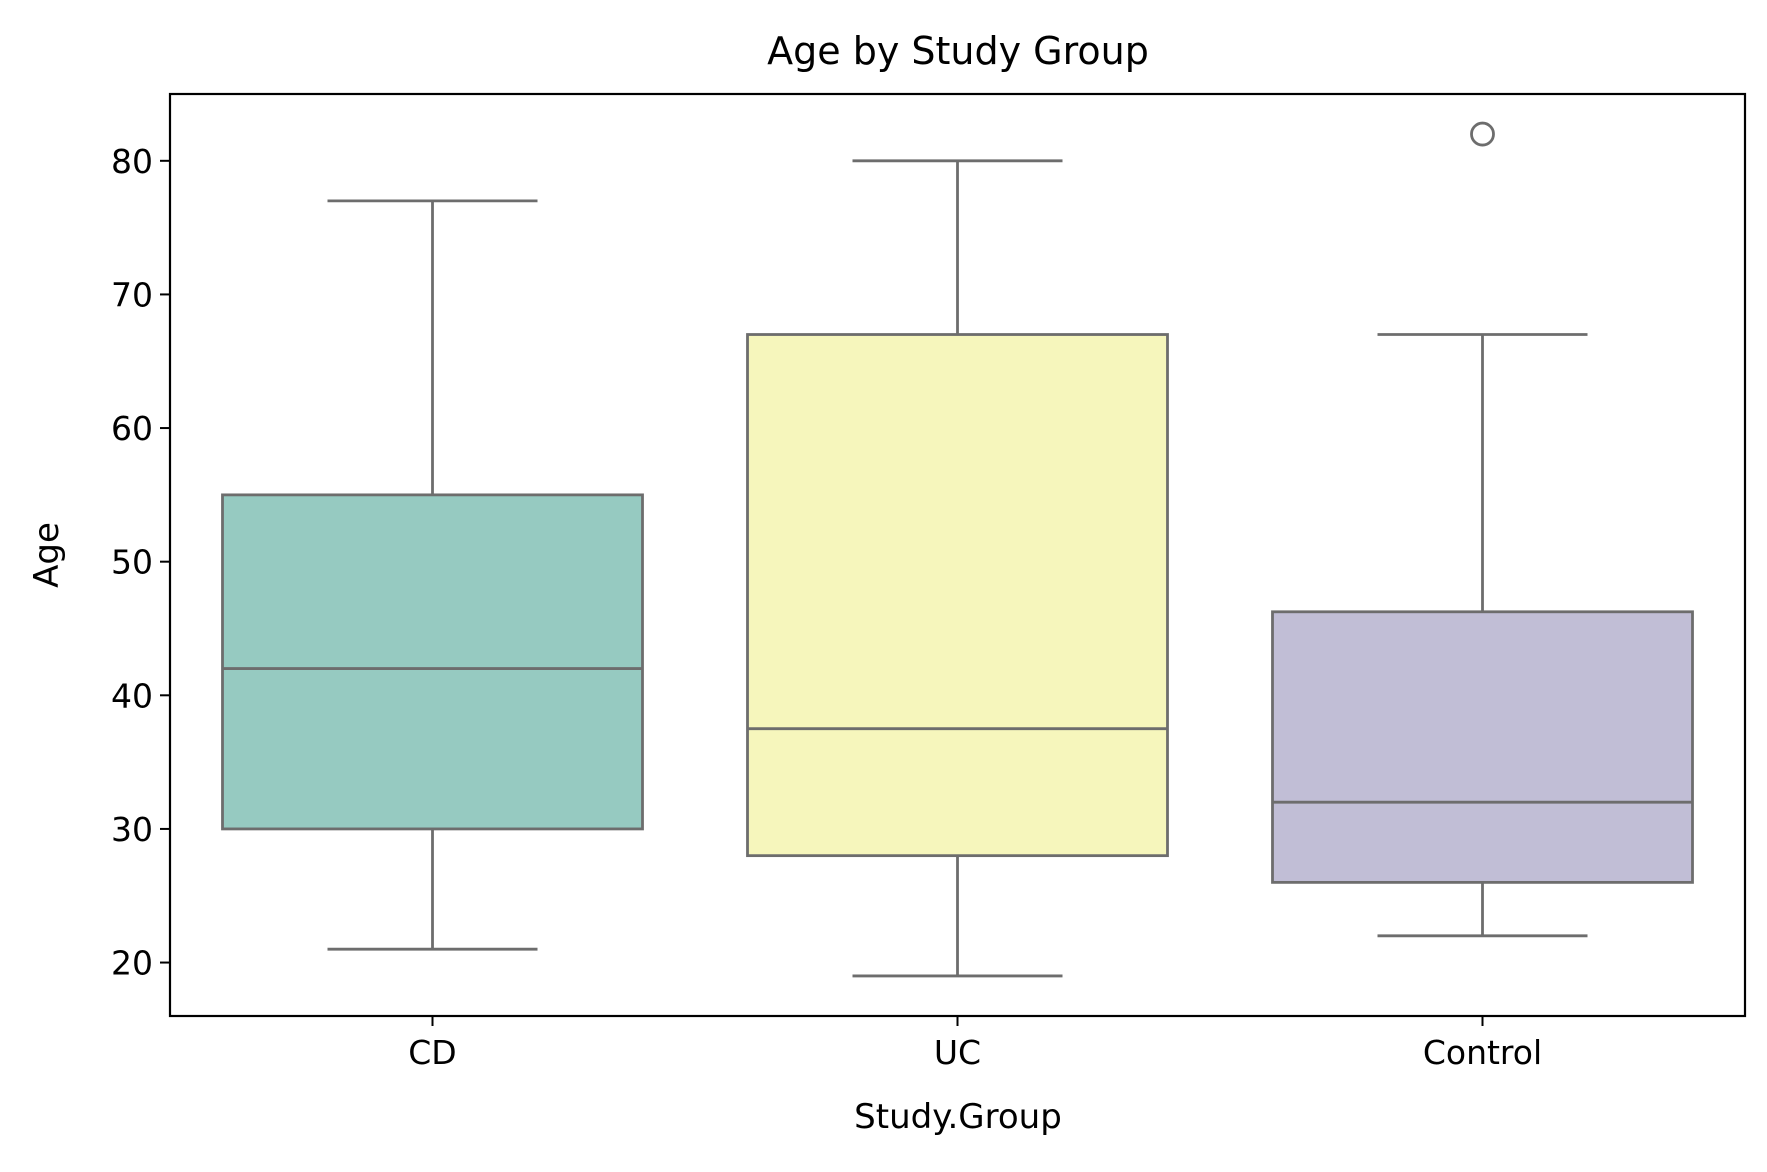  I want to click on x-tick-label: UC, so click(957, 1052).